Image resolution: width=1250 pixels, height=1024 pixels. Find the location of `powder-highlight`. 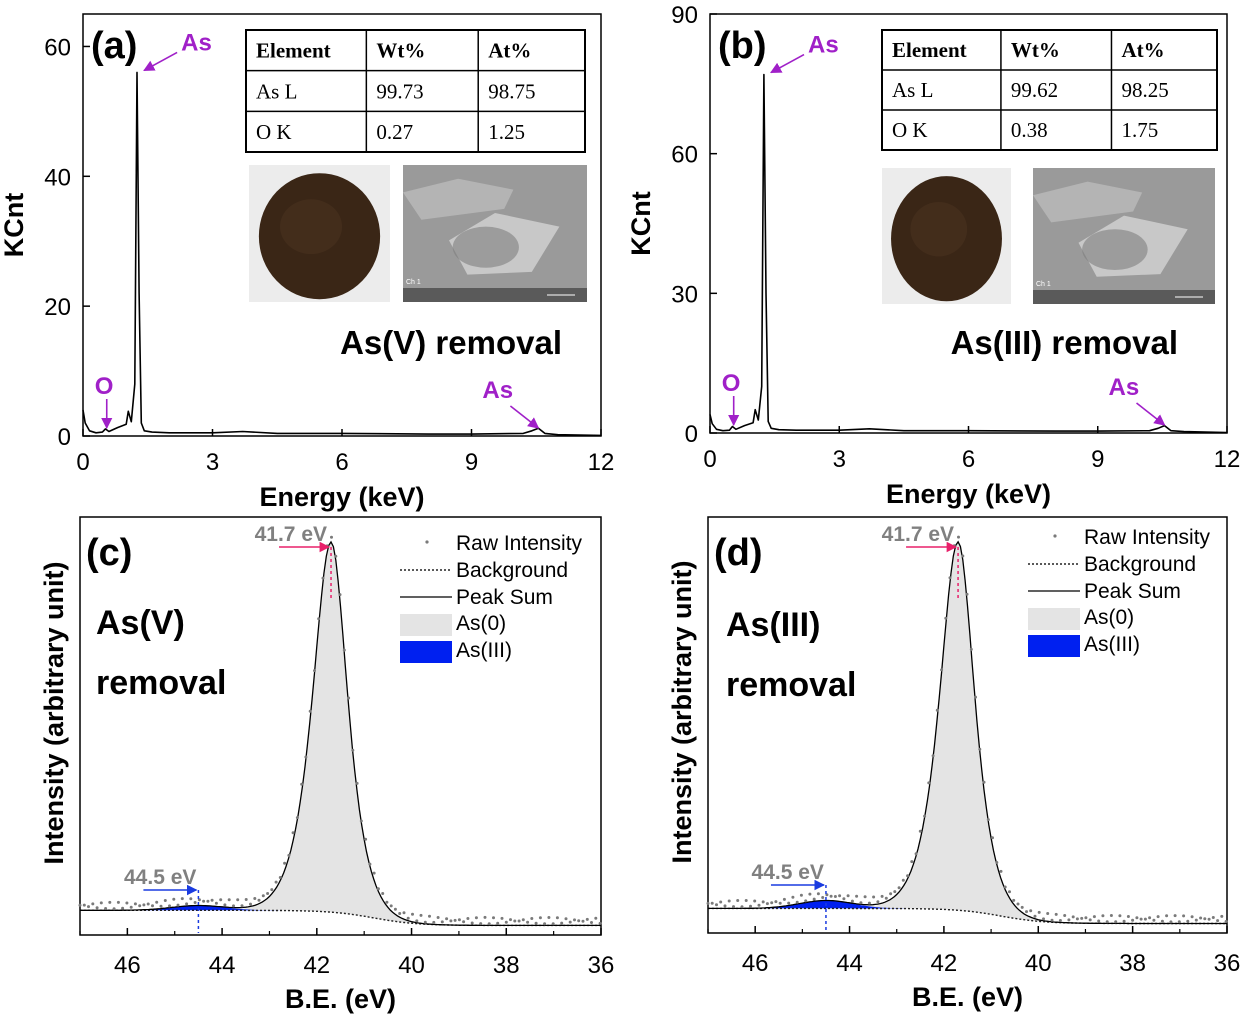

powder-highlight is located at coordinates (311, 227).